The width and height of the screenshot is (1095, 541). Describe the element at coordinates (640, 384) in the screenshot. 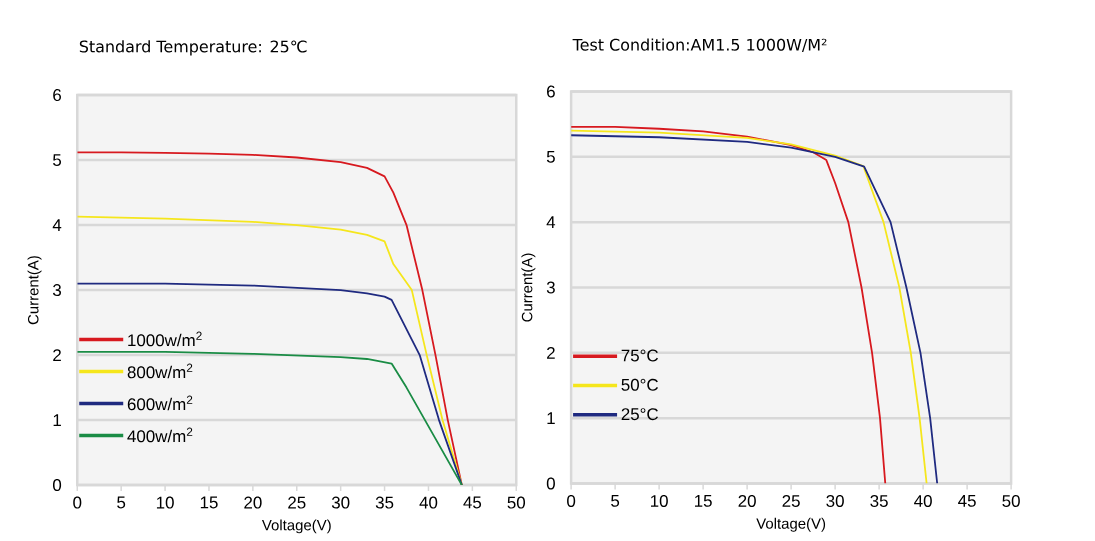

I see `legend-label: 50°C` at that location.